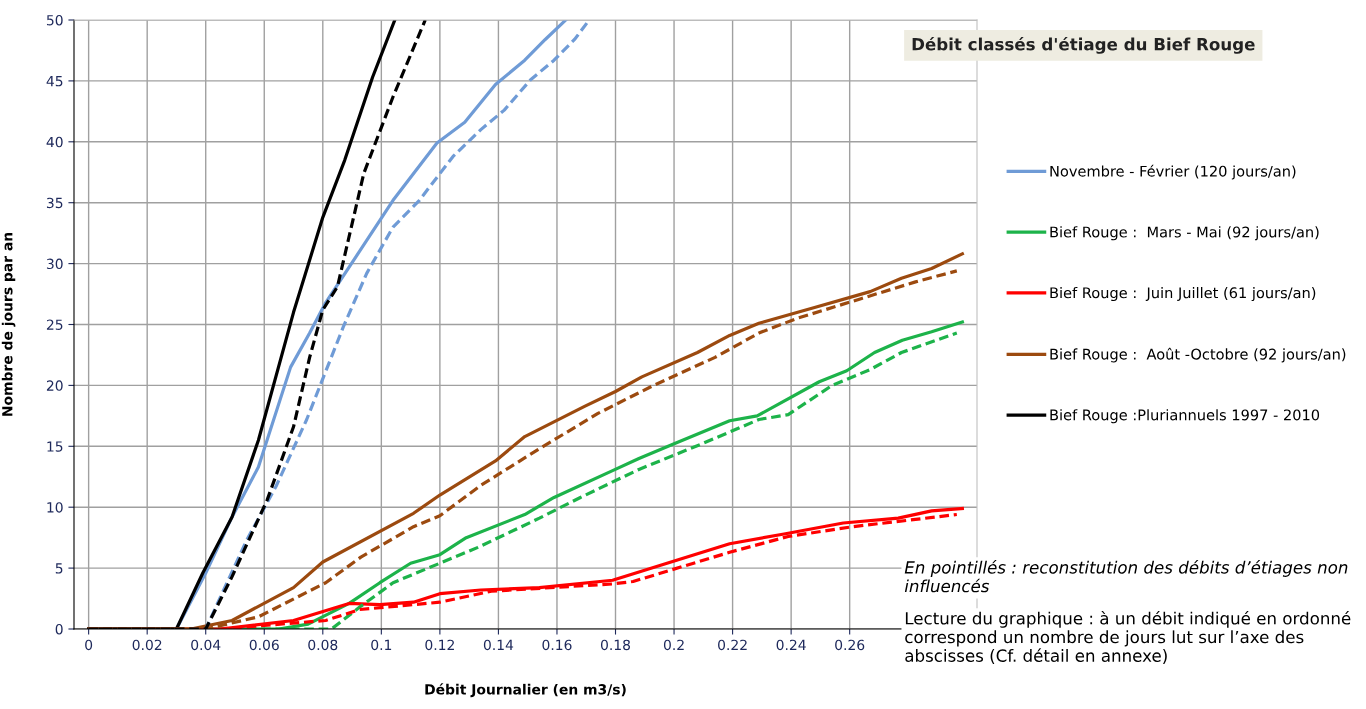  Describe the element at coordinates (89, 645) in the screenshot. I see `x-tick-label: 0` at that location.